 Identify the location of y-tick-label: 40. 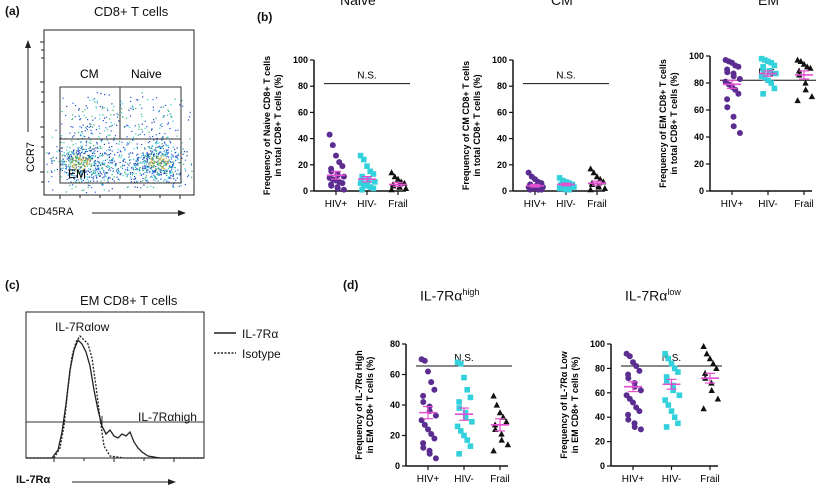
(502, 139).